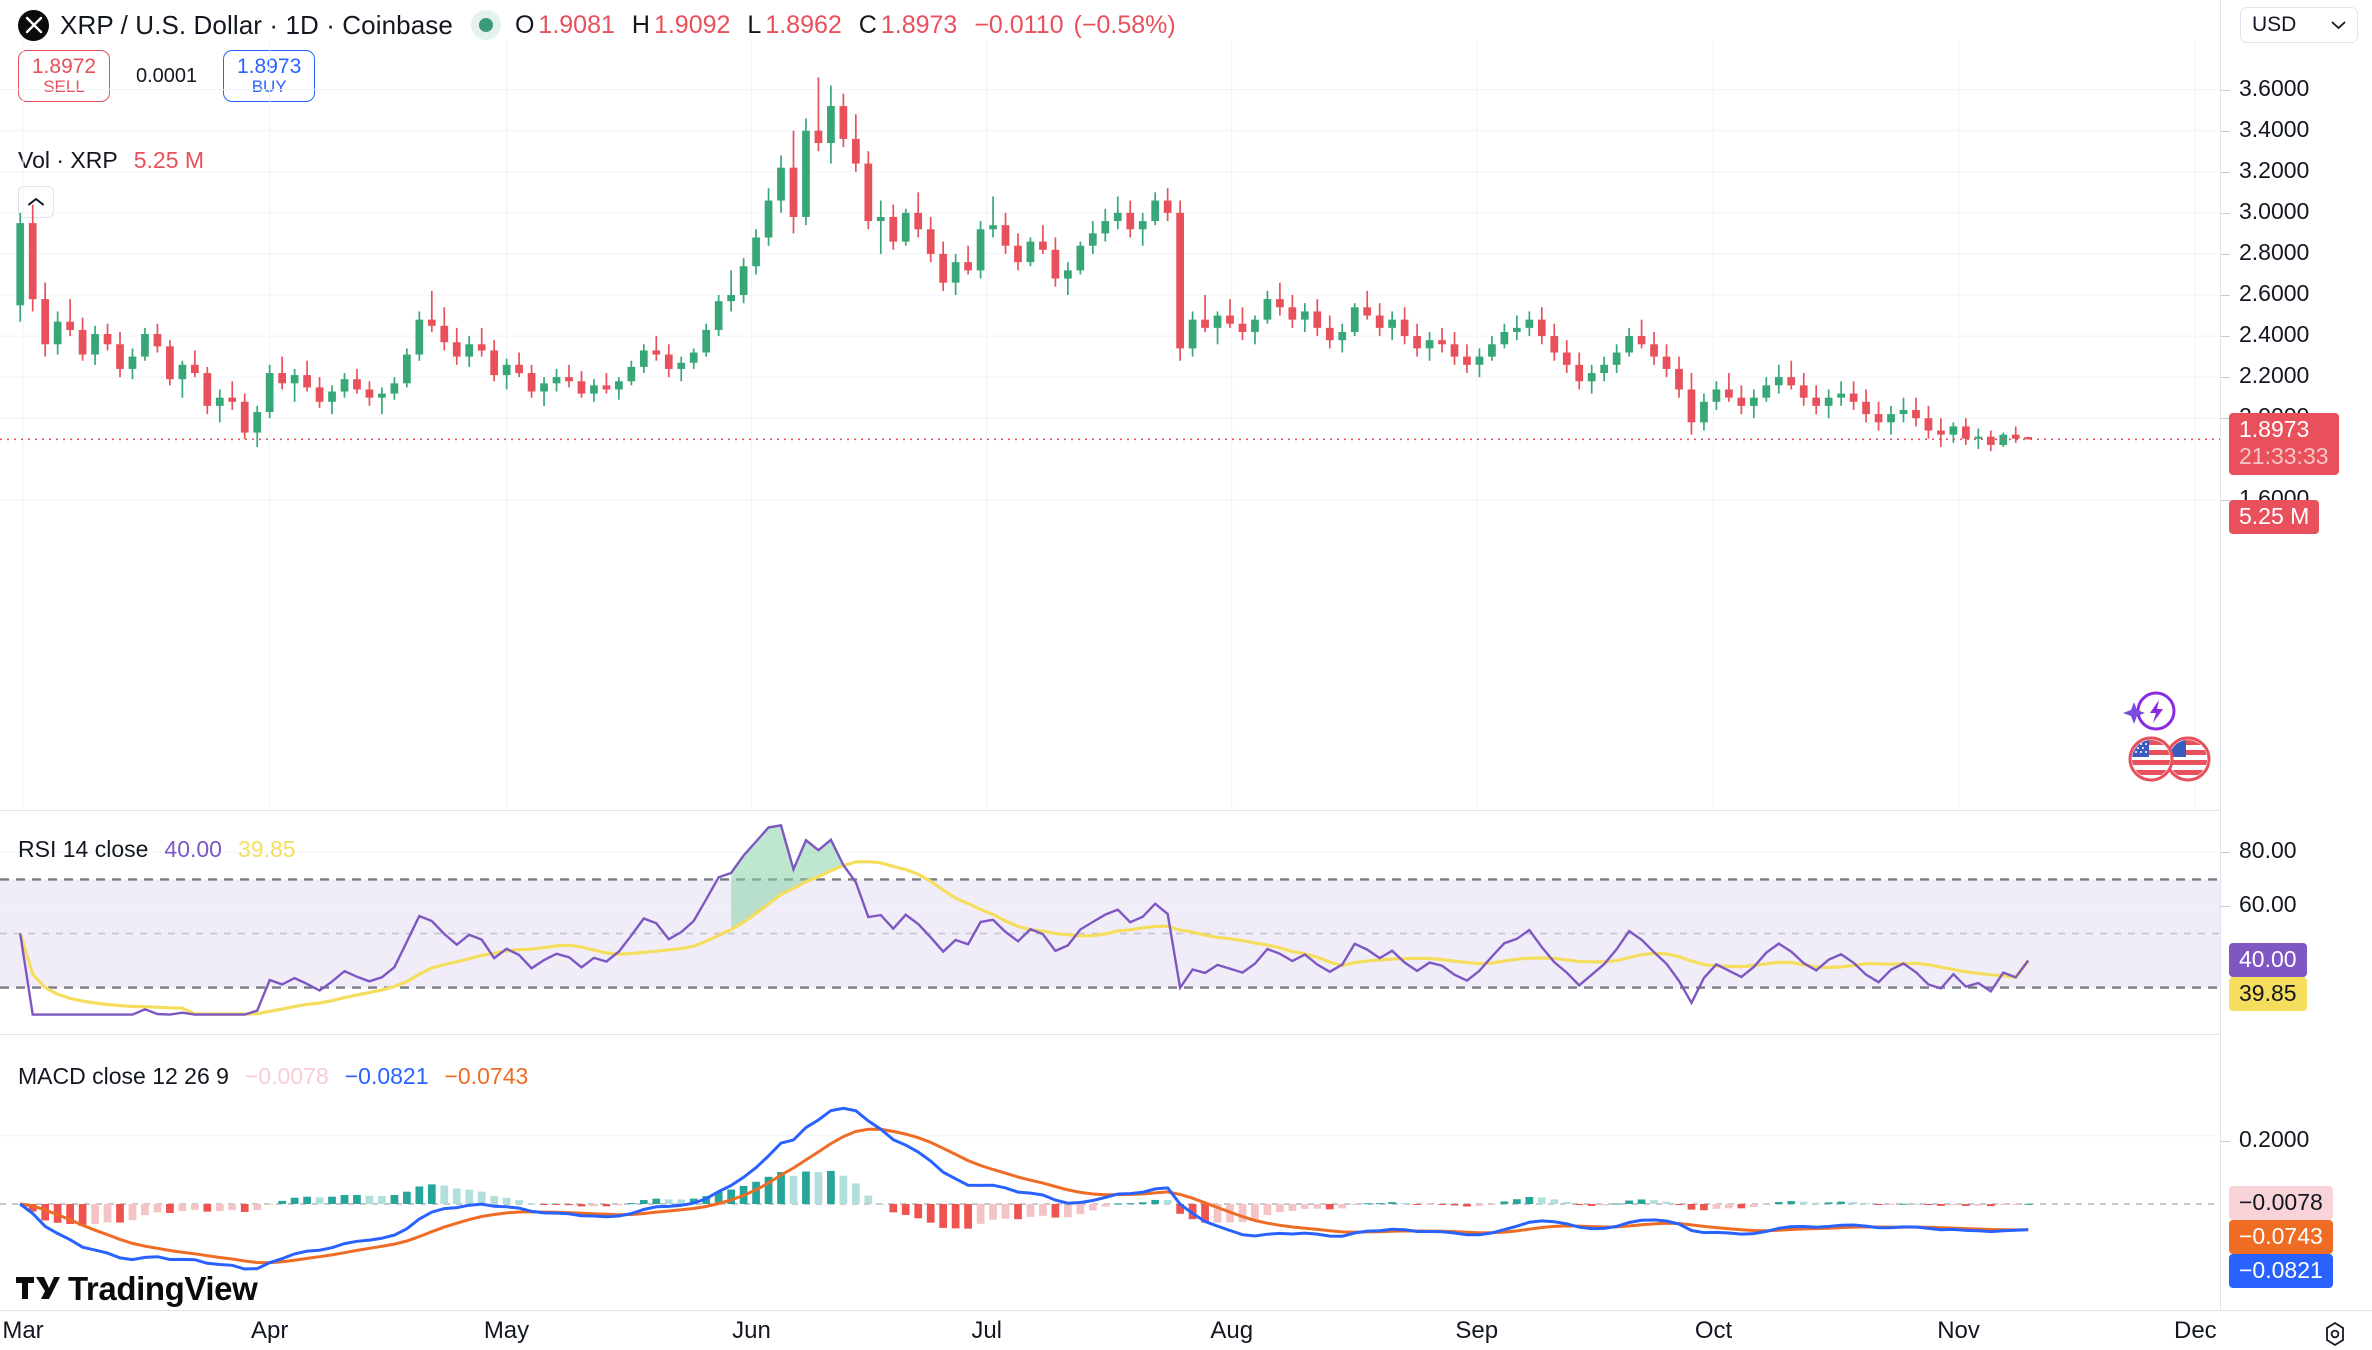 This screenshot has width=2372, height=1350. I want to click on price-change-percent: (−0.58%), so click(1124, 24).